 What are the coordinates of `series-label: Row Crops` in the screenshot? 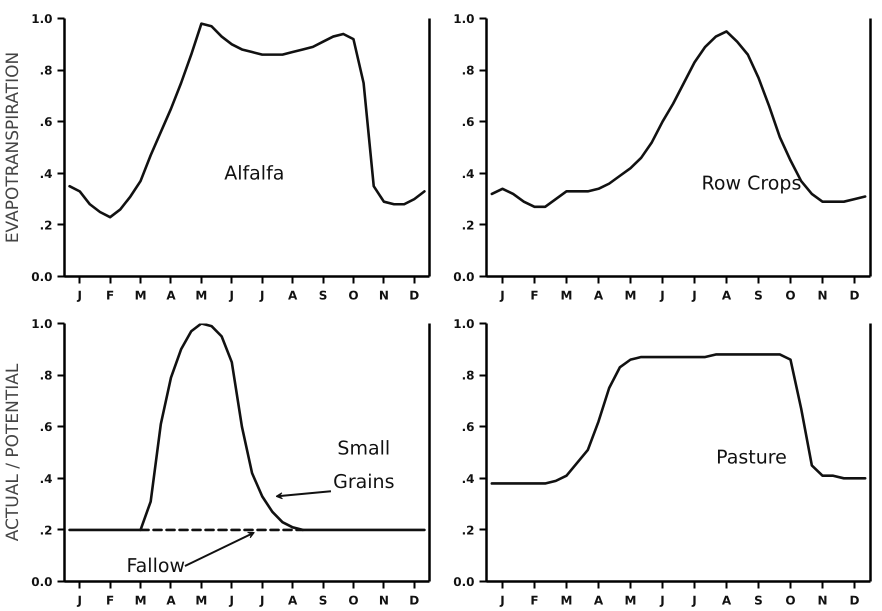 It's located at (752, 183).